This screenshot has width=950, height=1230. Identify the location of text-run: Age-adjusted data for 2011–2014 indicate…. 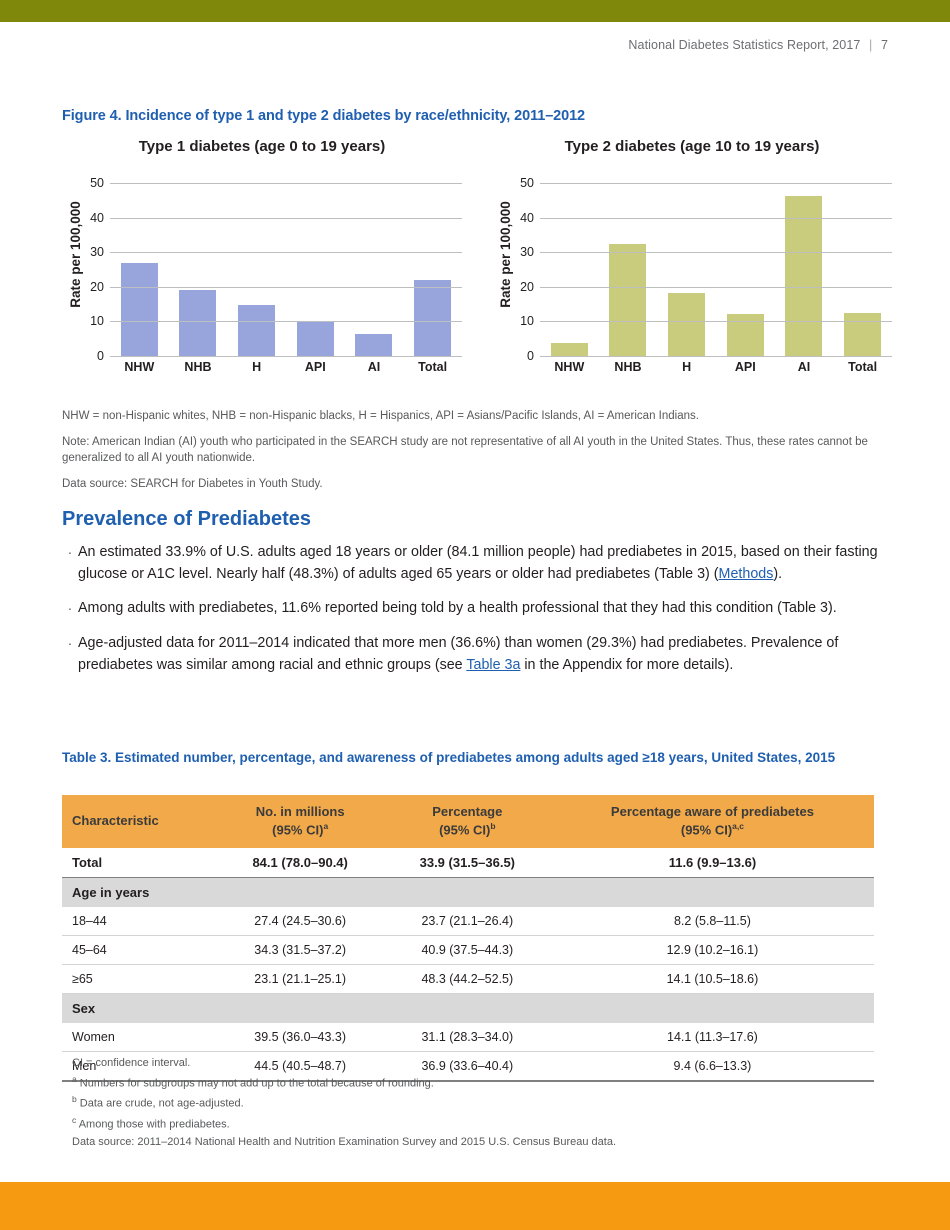
(458, 654).